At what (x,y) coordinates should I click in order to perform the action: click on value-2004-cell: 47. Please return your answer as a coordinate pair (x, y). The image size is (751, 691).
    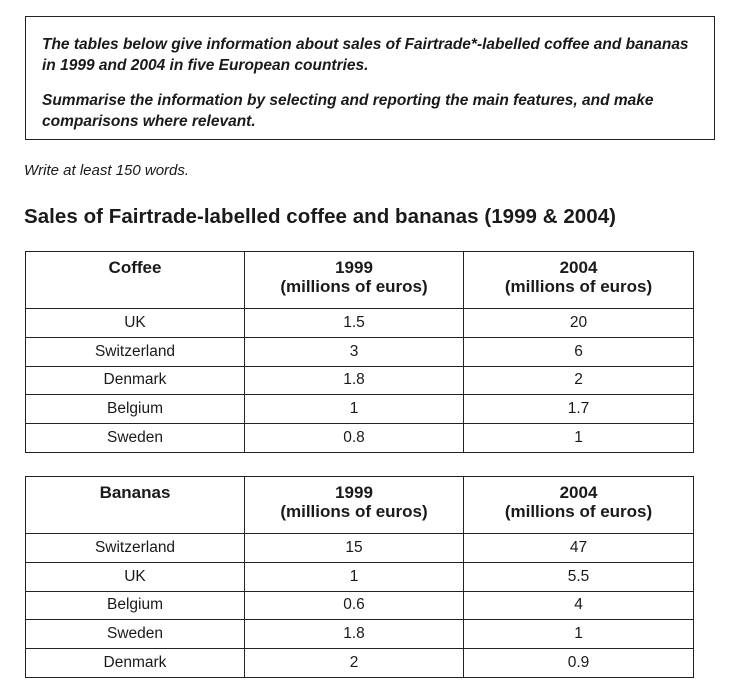
    Looking at the image, I should click on (578, 548).